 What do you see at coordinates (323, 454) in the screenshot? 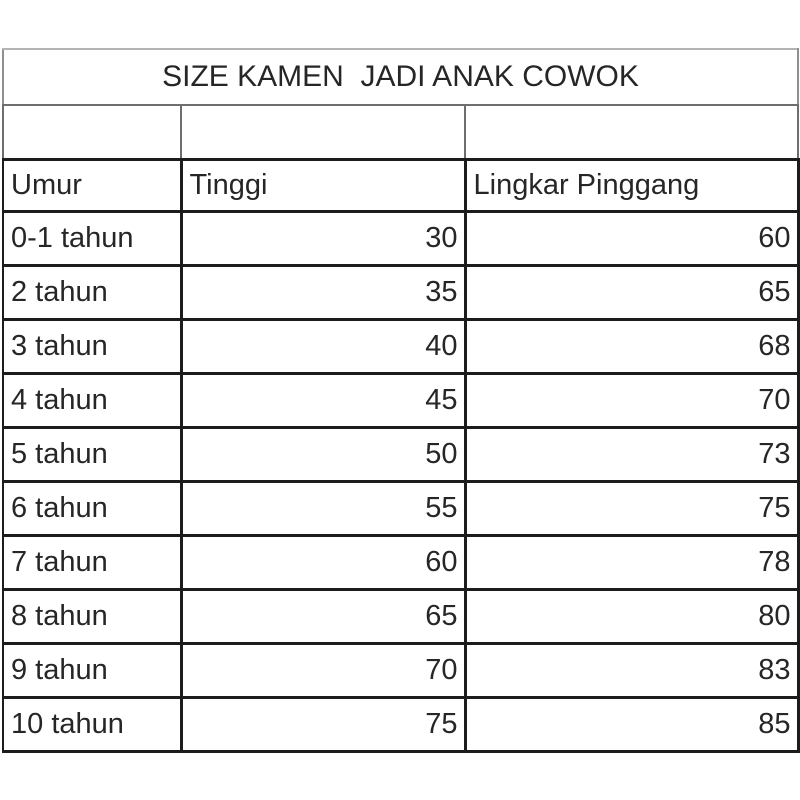
I see `tinggi-cell: 50` at bounding box center [323, 454].